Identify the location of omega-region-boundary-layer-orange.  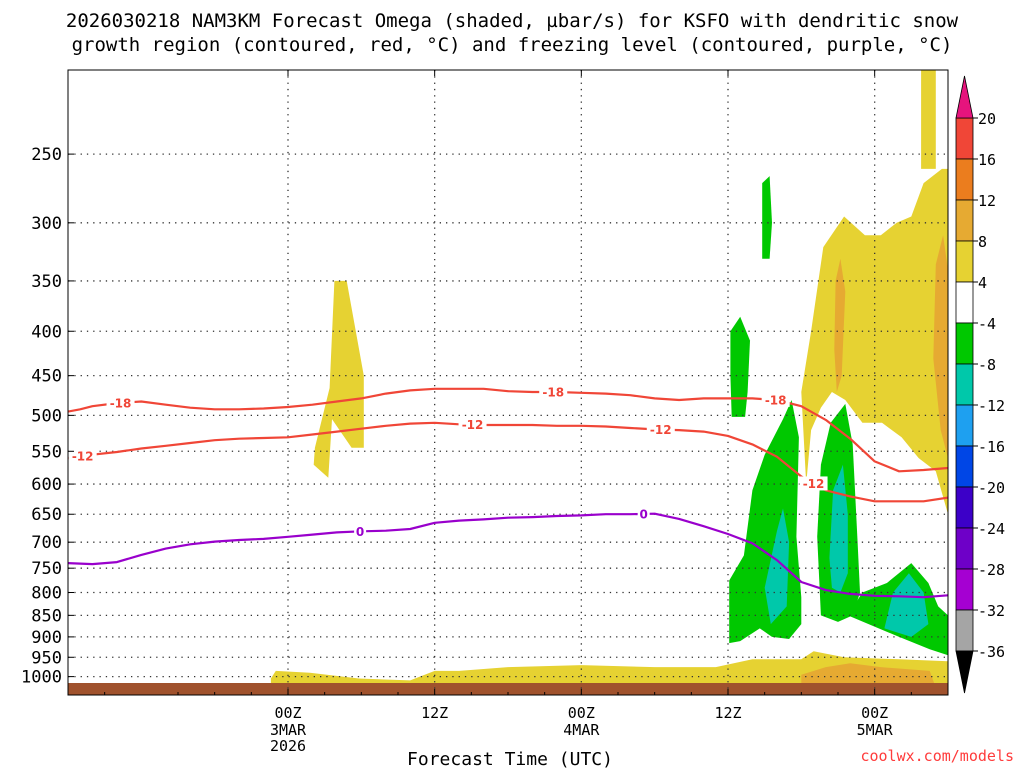
(868, 675).